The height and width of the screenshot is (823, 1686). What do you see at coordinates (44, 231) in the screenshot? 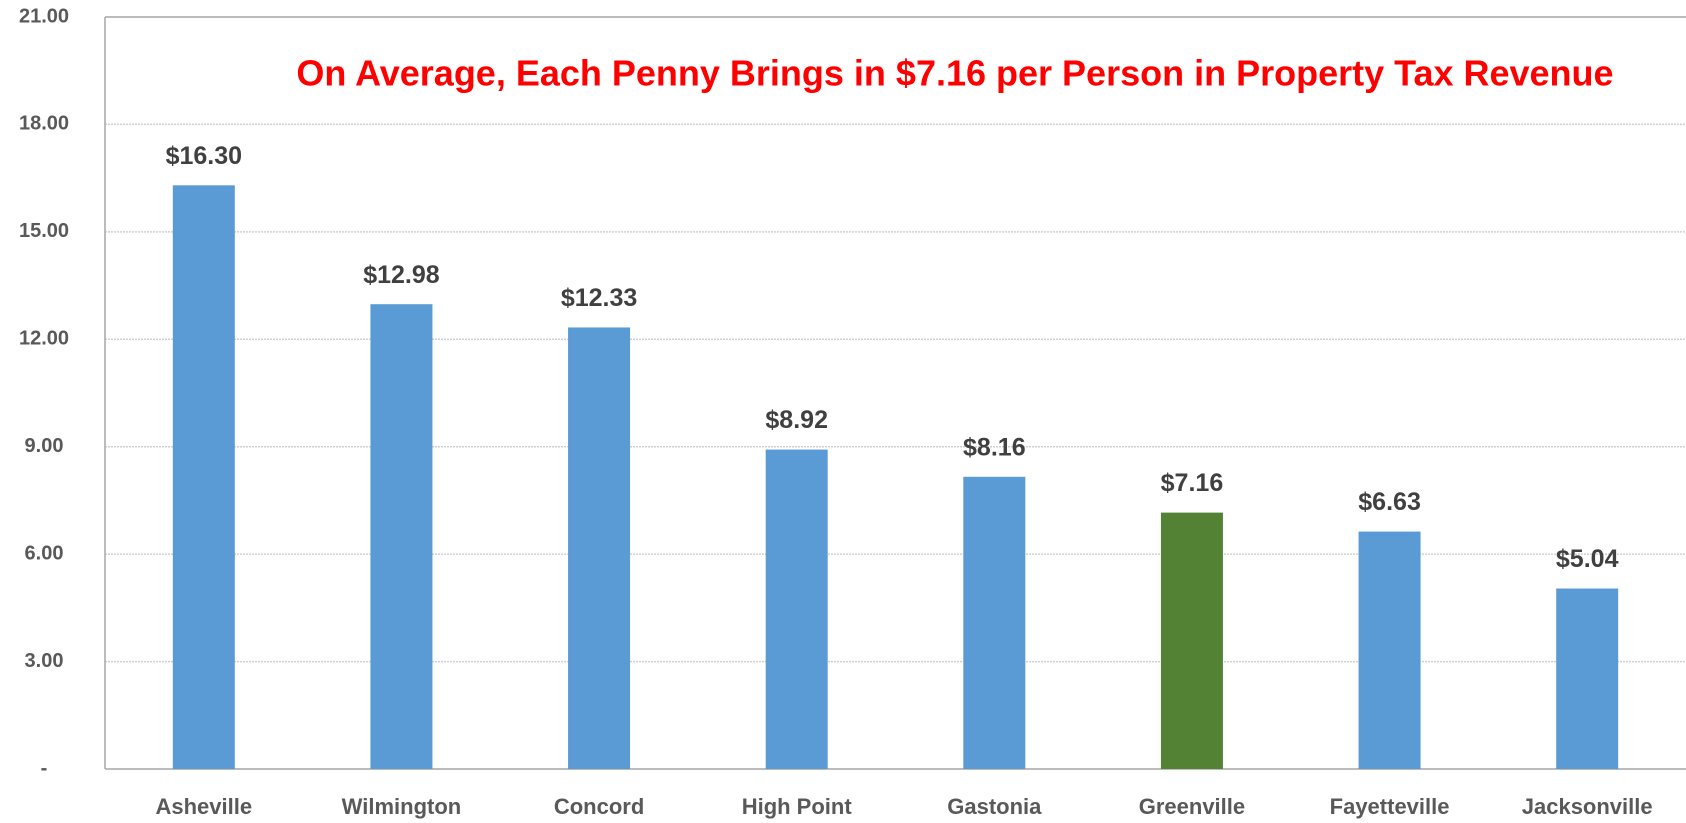
I see `y-tick-label: 15.00` at bounding box center [44, 231].